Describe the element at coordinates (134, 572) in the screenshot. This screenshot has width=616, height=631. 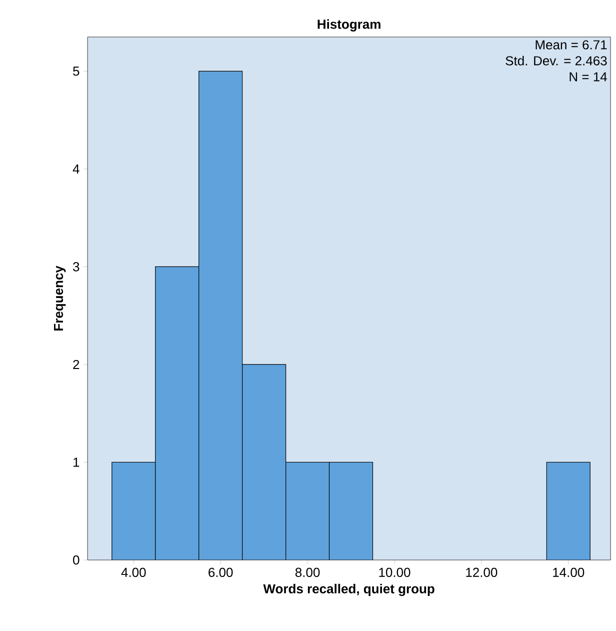
I see `x-tick-label: 4.00` at that location.